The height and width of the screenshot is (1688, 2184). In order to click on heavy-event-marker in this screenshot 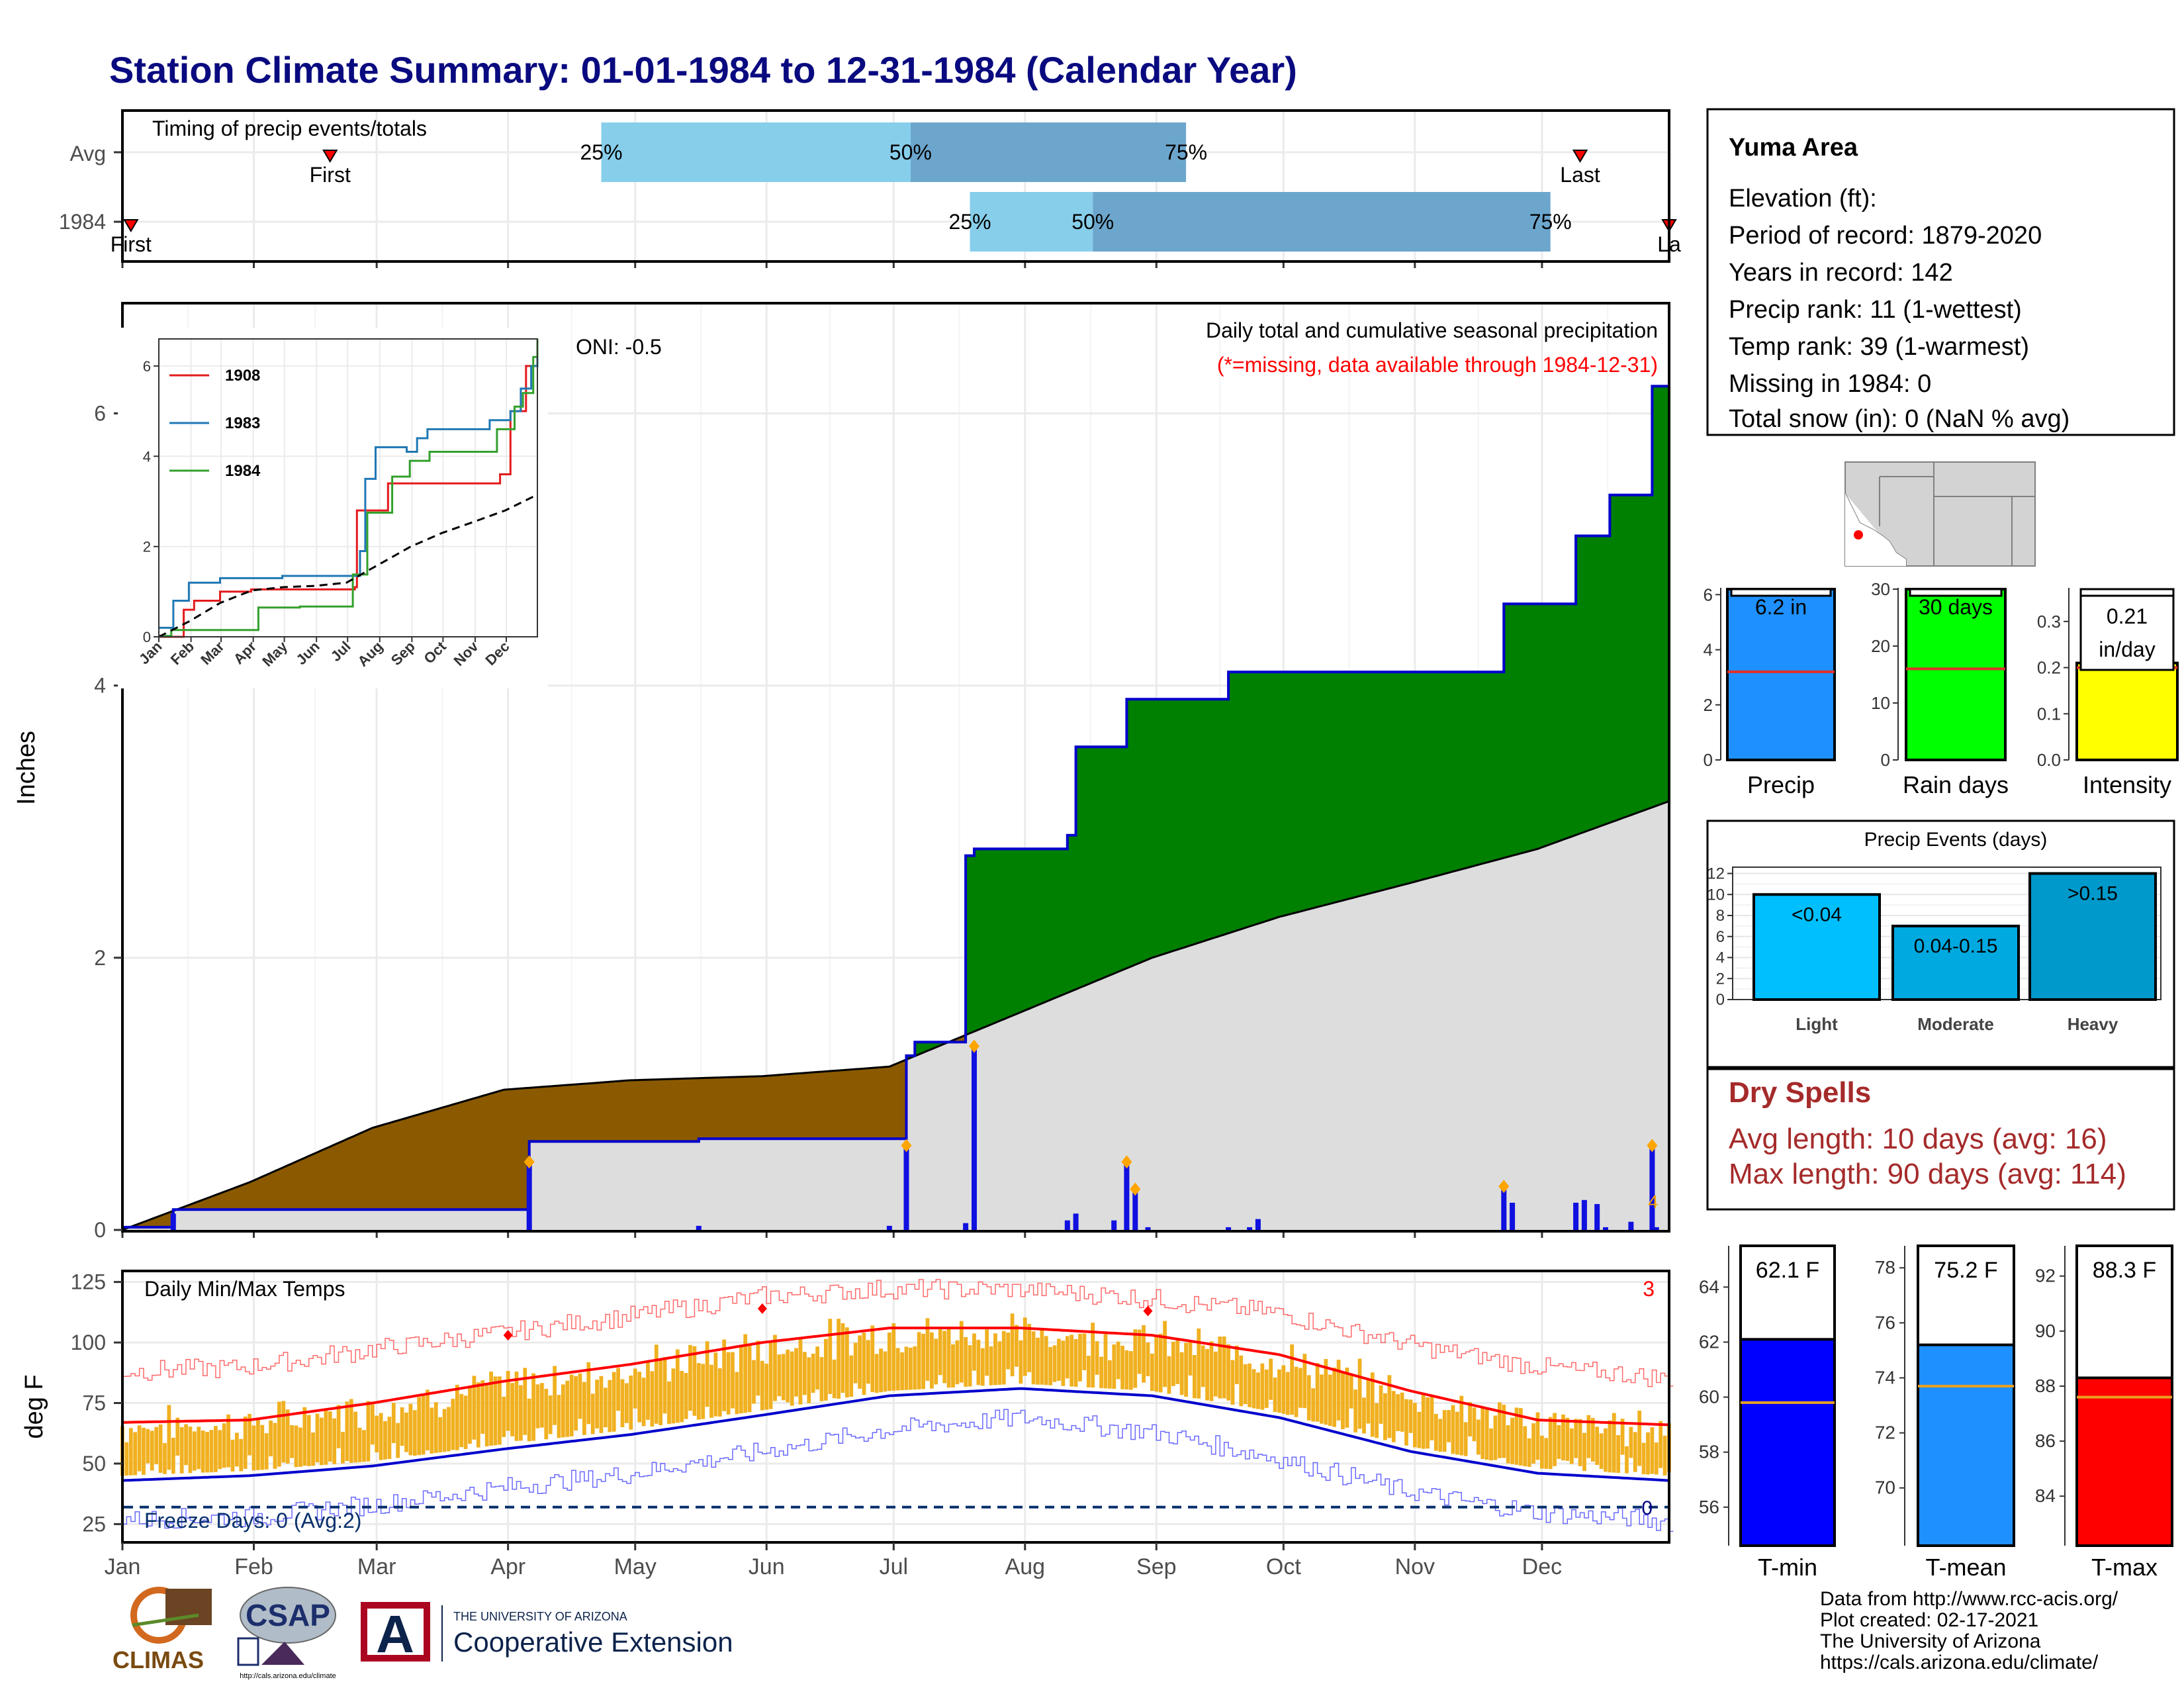, I will do `click(1126, 1162)`.